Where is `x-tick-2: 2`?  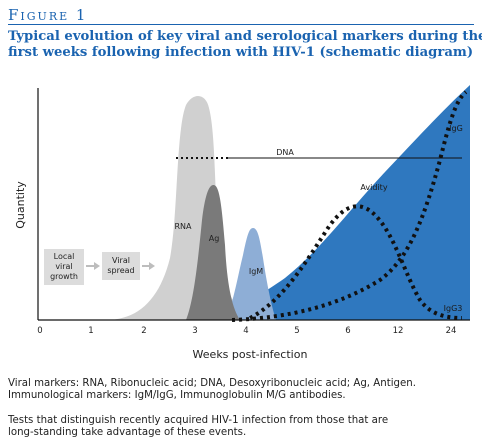
x-tick-2: 2 is located at coordinates (143, 331).